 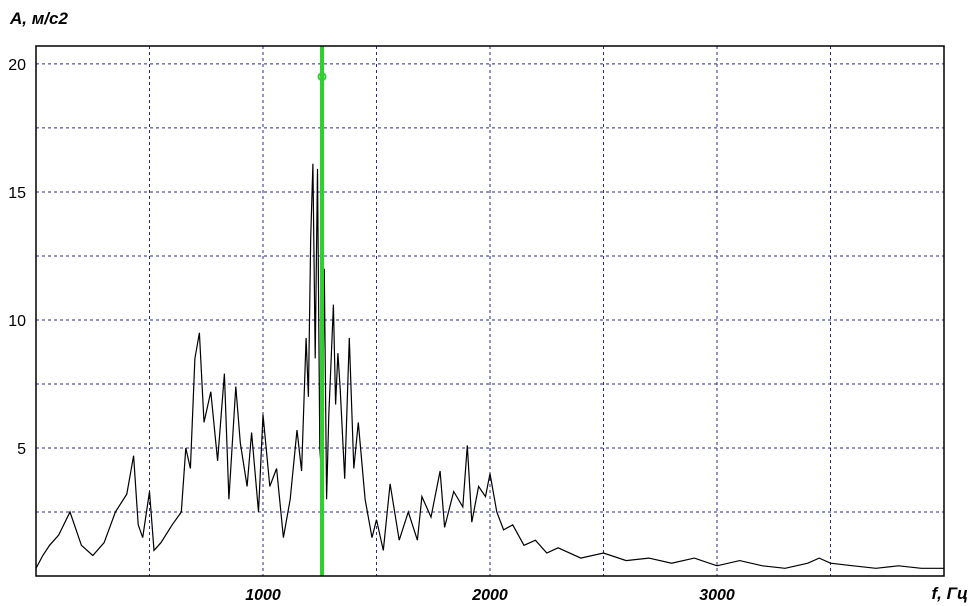 I want to click on y-tick-label: 20, so click(x=17, y=65).